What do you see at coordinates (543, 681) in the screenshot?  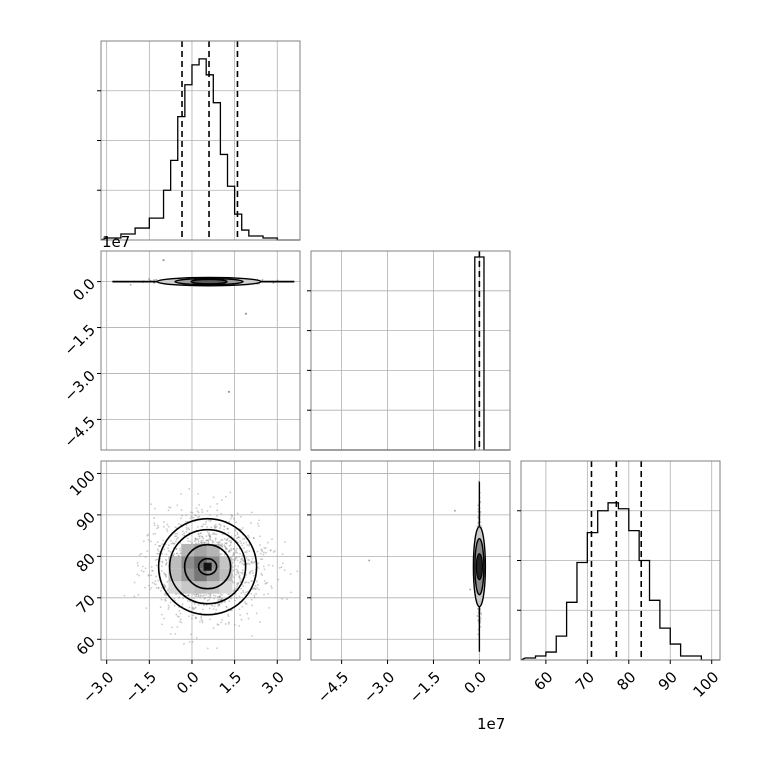 I see `xtick-label: 60` at bounding box center [543, 681].